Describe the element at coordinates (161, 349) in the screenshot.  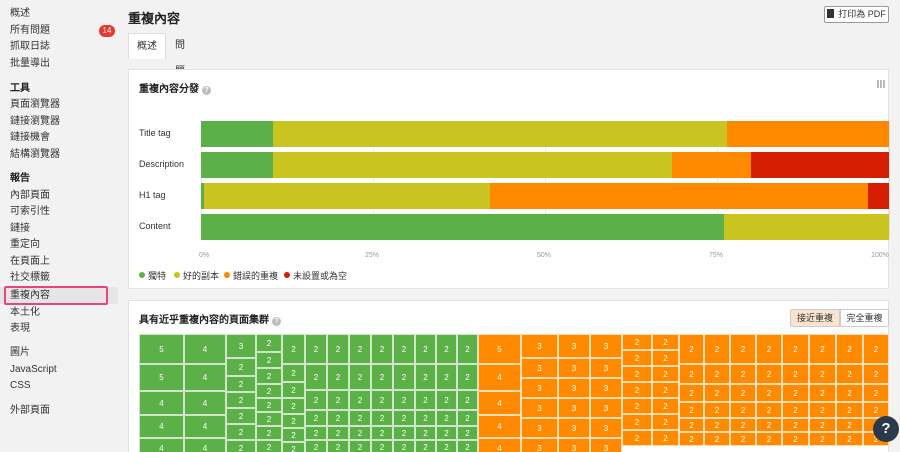
I see `cluster-cell: 5` at that location.